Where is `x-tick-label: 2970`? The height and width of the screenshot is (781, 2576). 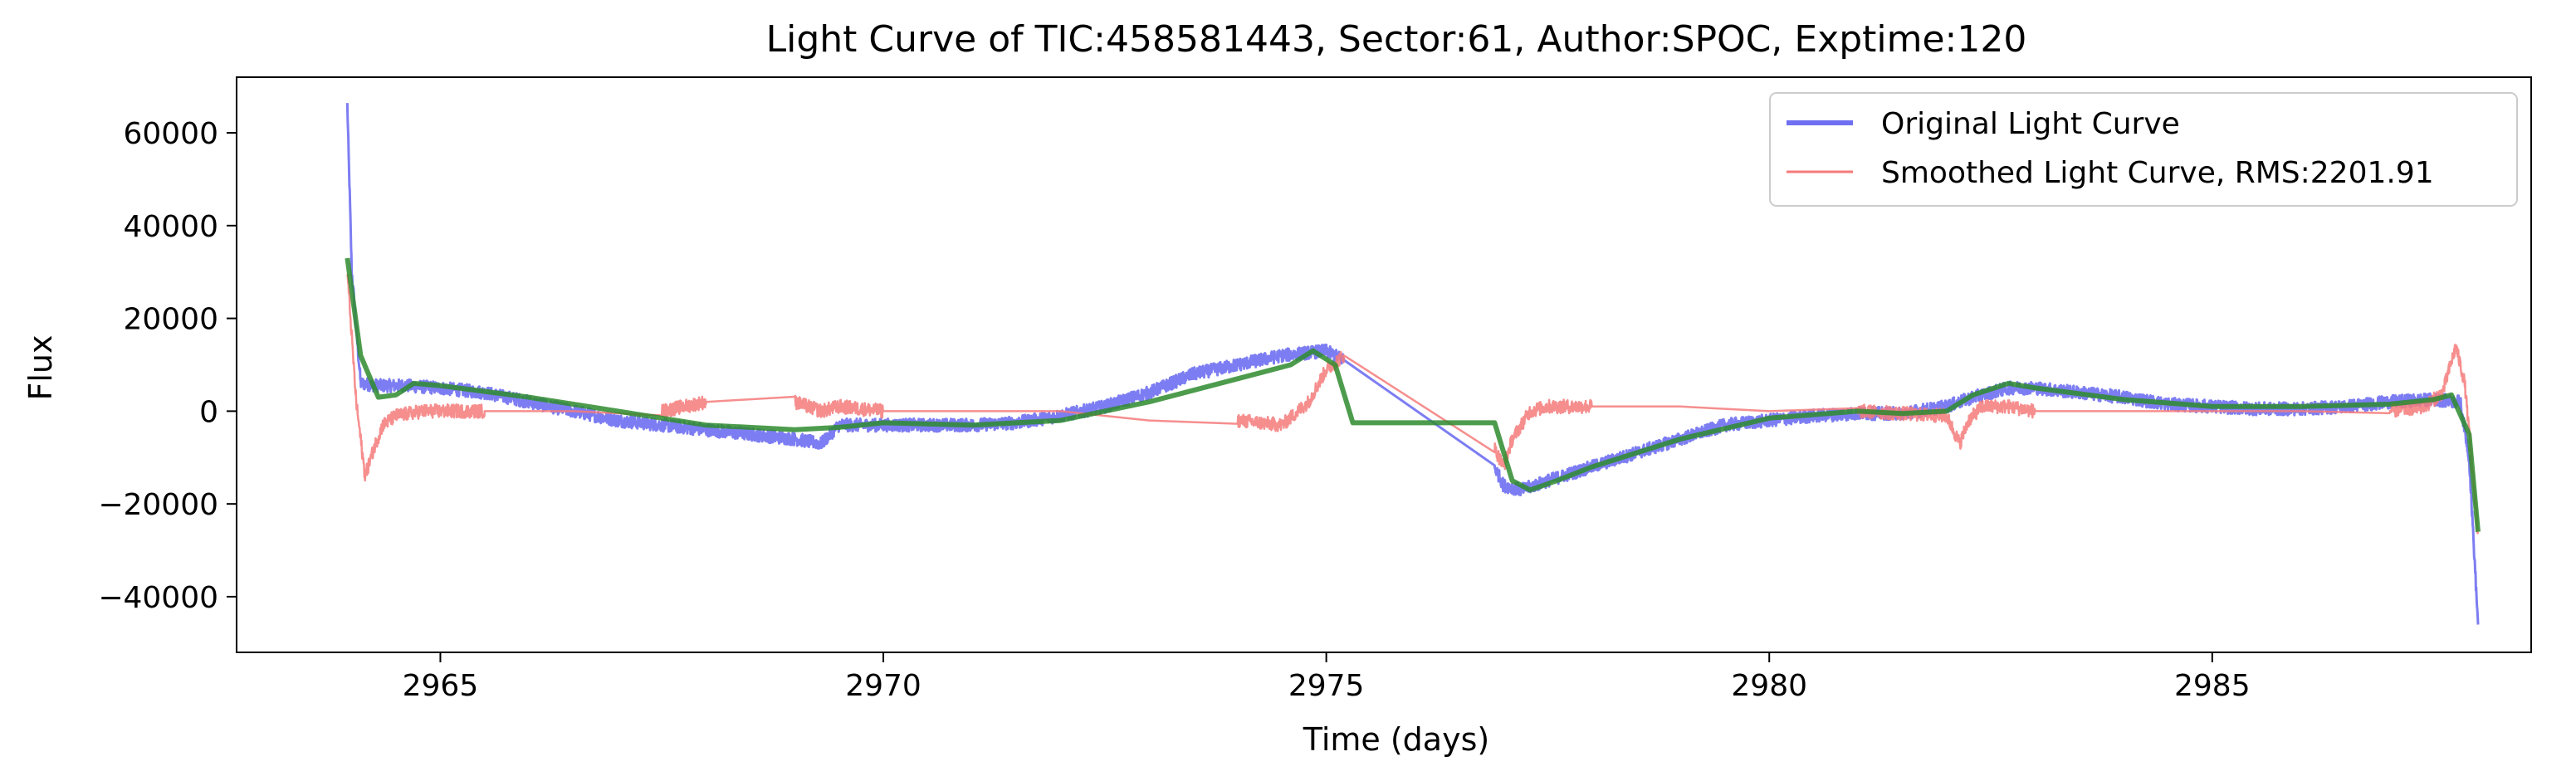
x-tick-label: 2970 is located at coordinates (883, 686).